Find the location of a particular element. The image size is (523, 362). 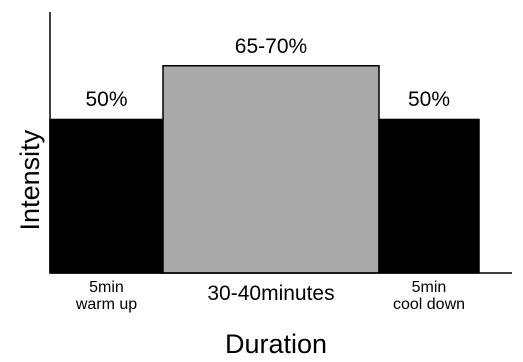

category-label-1: 5min warm up is located at coordinates (106, 296).